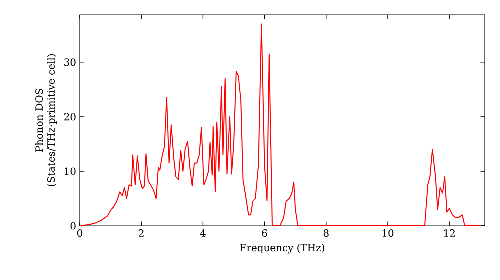 The height and width of the screenshot is (280, 500). What do you see at coordinates (265, 234) in the screenshot?
I see `x-tick-label: 6` at bounding box center [265, 234].